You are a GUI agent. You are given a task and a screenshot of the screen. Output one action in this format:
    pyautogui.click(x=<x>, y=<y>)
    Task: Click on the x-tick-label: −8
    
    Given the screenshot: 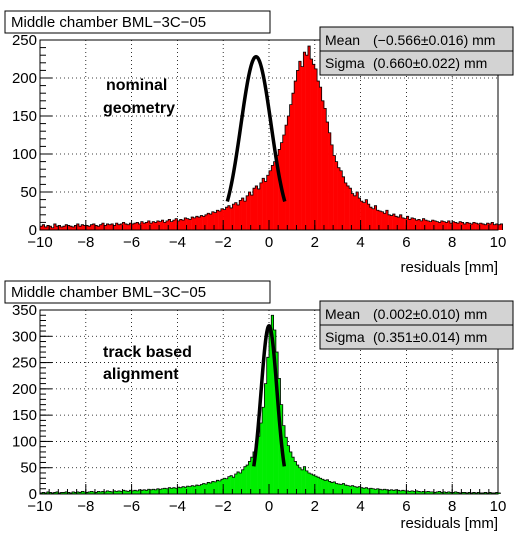 What is the action you would take?
    pyautogui.click(x=85, y=506)
    